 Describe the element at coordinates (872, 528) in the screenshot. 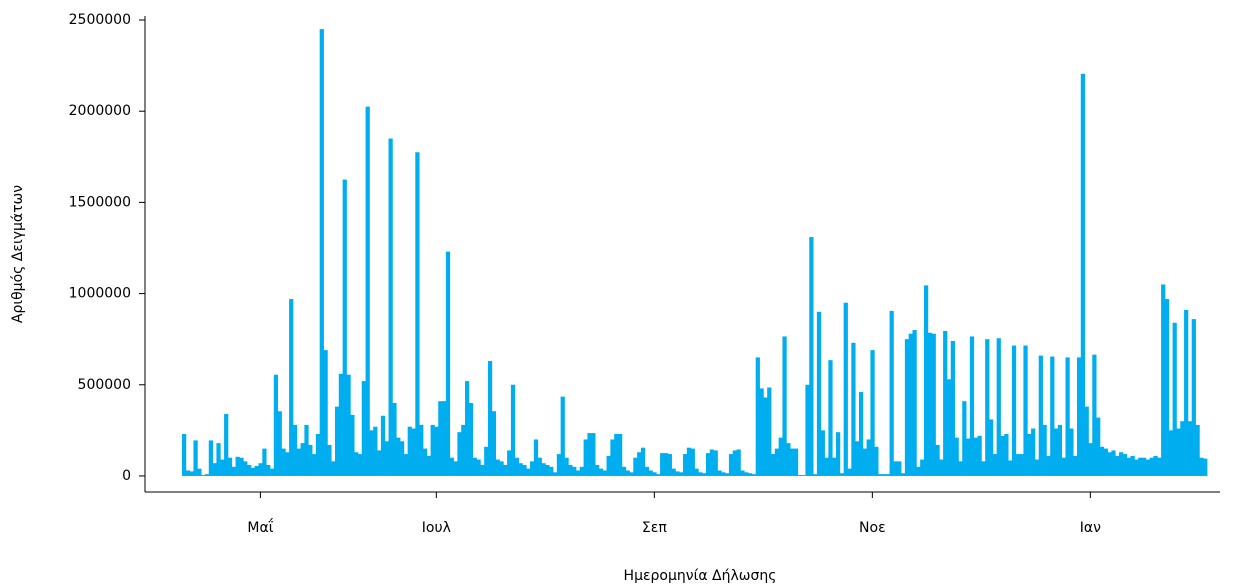

I see `x-tick-label: Νοε` at that location.